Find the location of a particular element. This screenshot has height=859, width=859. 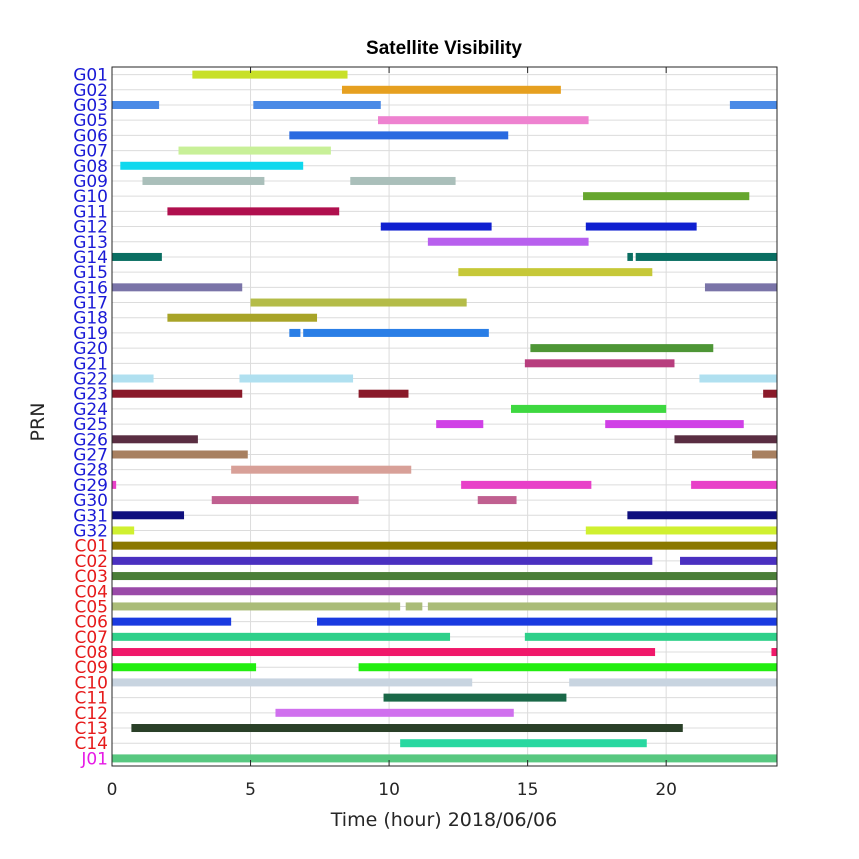

x-tick-label: 20 is located at coordinates (666, 790).